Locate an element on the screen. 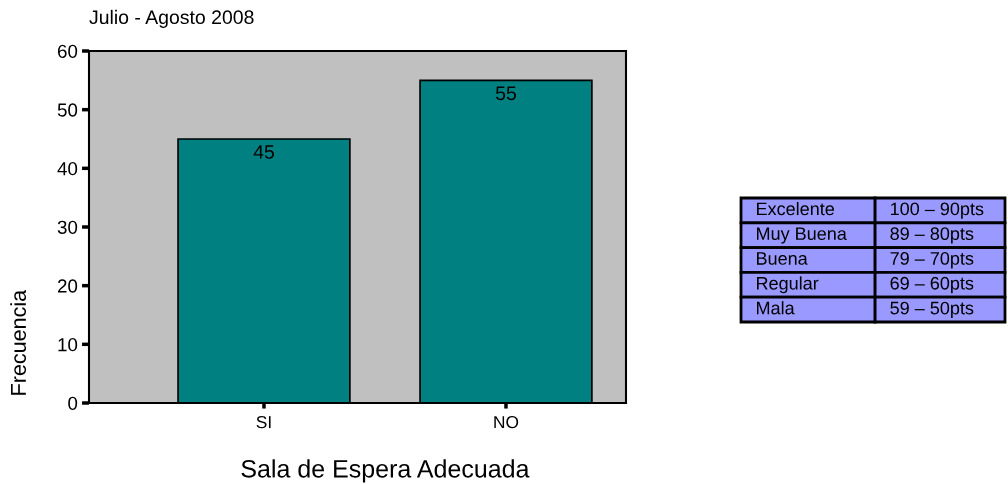 The width and height of the screenshot is (1008, 484). text: Mala is located at coordinates (776, 308).